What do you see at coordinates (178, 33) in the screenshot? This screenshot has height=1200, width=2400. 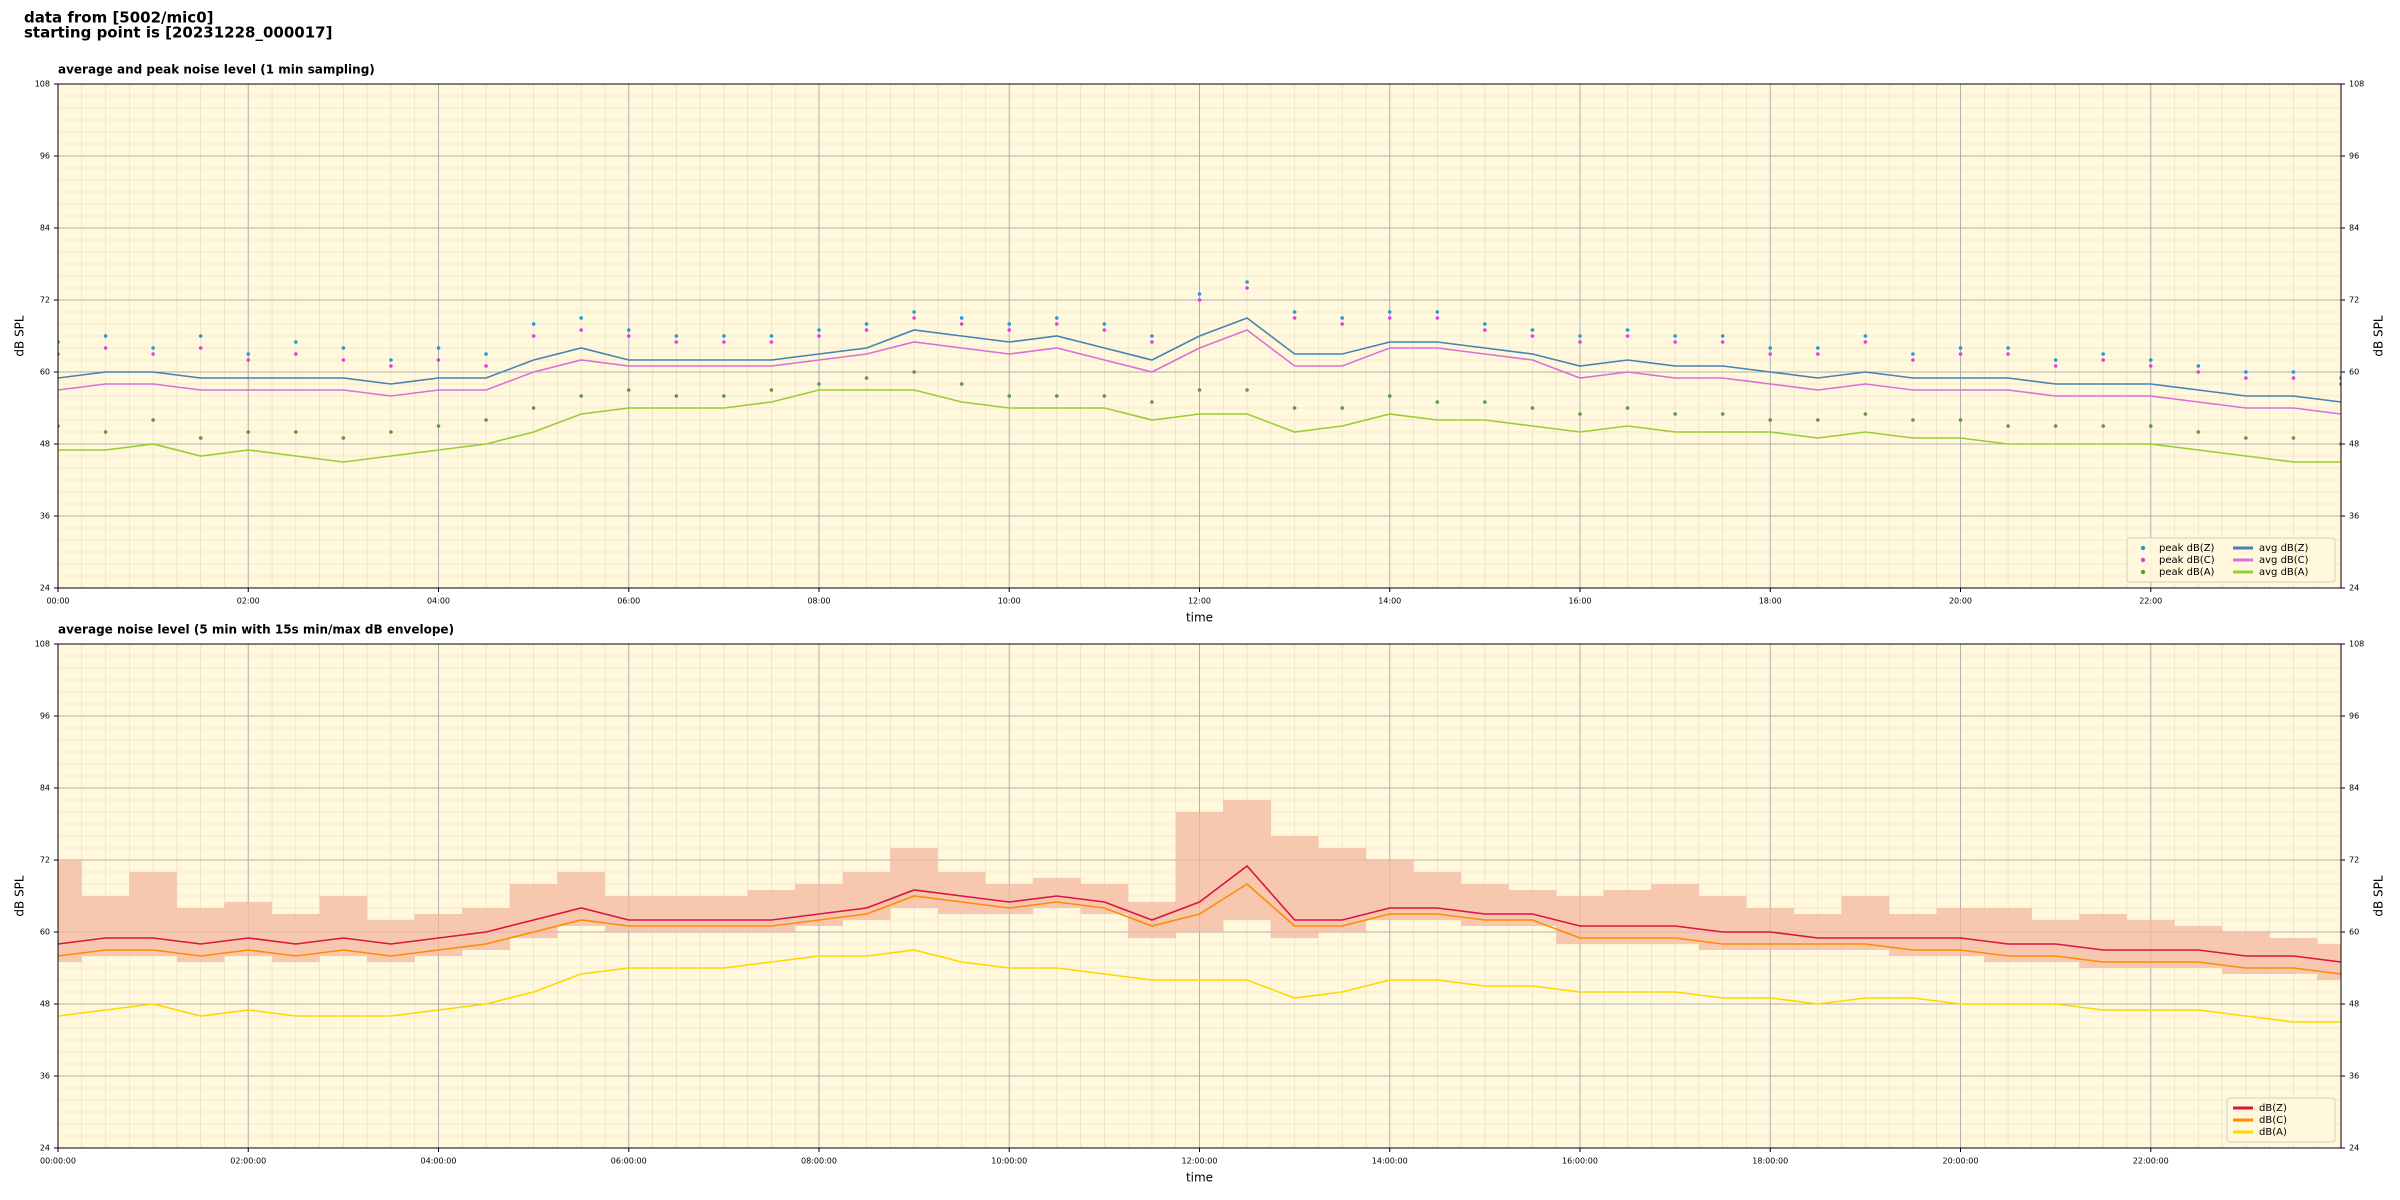 I see `header-line: starting point is [20231228_000017]` at bounding box center [178, 33].